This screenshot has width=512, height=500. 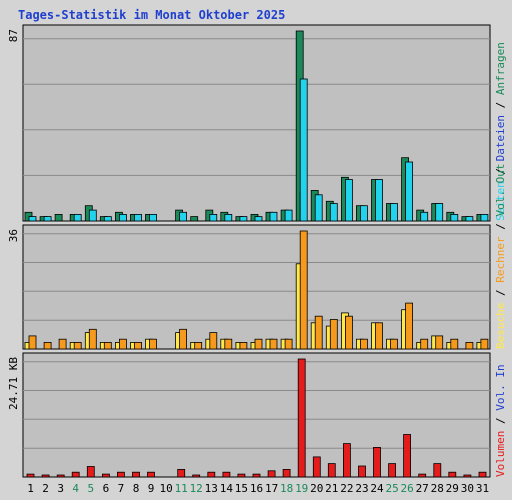 I want to click on x-tick-label: 27, so click(x=422, y=488).